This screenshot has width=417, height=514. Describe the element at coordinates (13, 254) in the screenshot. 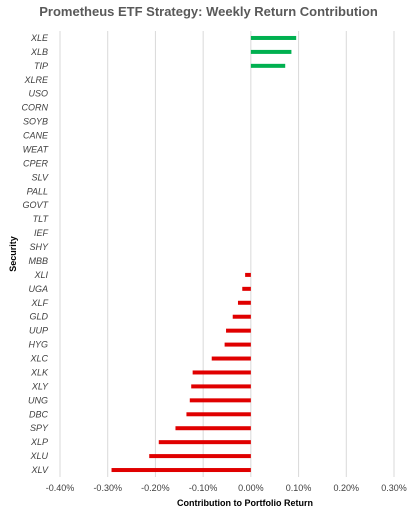

I see `y-axis-title: Security` at that location.